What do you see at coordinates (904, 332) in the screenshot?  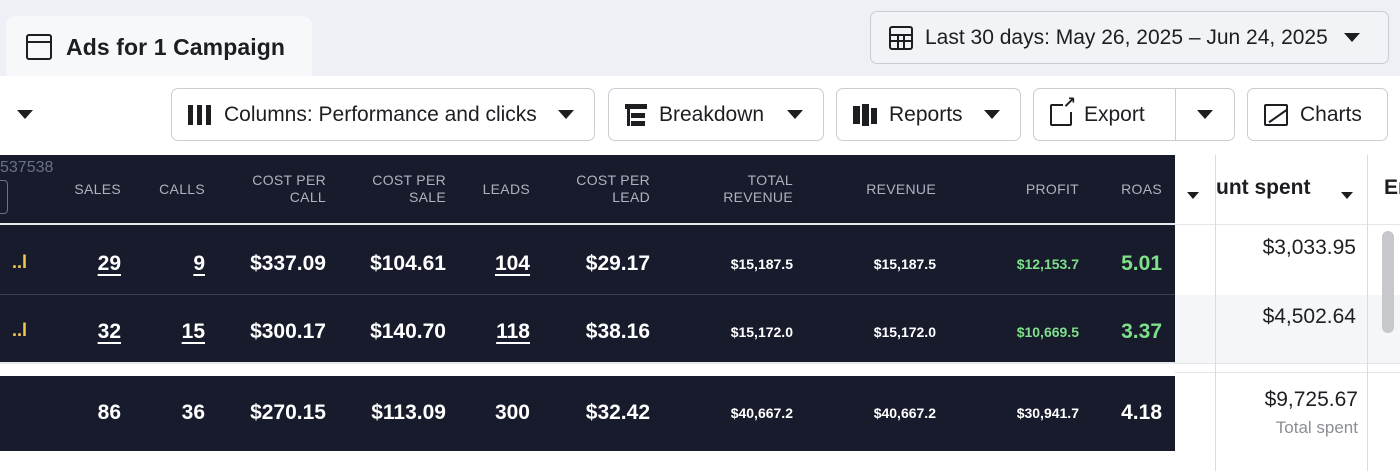 I see `table-cell-revenue: $15,172.0` at bounding box center [904, 332].